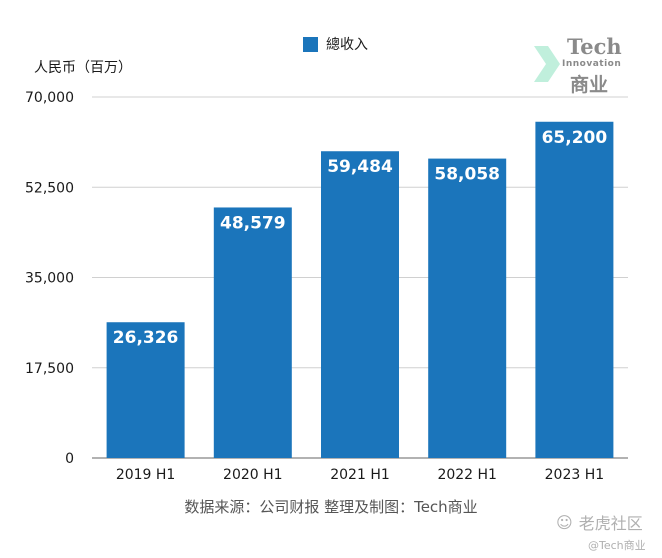 The image size is (662, 558). I want to click on data-label: 59,484, so click(360, 167).